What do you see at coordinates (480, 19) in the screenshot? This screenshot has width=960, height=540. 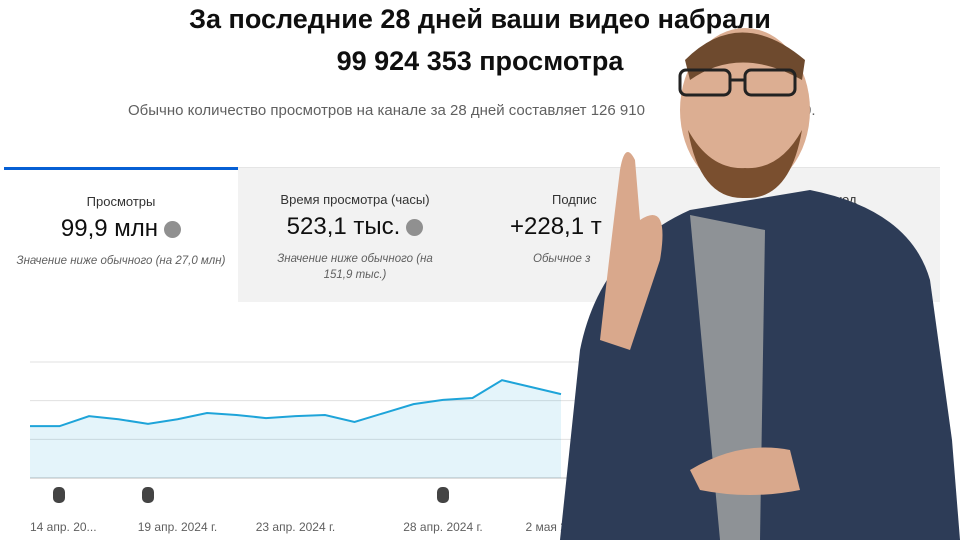 I see `title-line: За последние 28 дней ваши видео набрали` at bounding box center [480, 19].